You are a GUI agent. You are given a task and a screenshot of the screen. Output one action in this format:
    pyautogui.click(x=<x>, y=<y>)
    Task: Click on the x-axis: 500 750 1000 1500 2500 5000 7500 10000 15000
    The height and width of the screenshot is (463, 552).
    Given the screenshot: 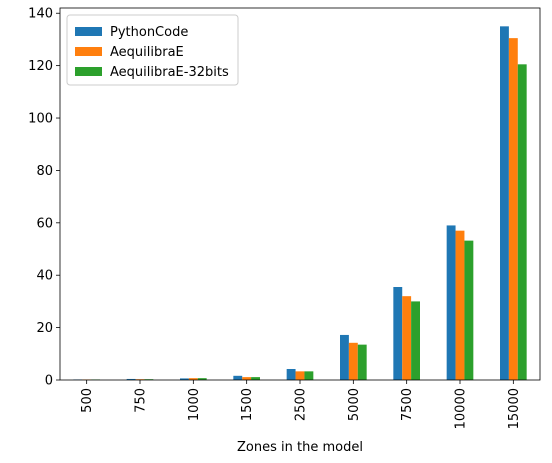 What is the action you would take?
    pyautogui.click(x=301, y=404)
    